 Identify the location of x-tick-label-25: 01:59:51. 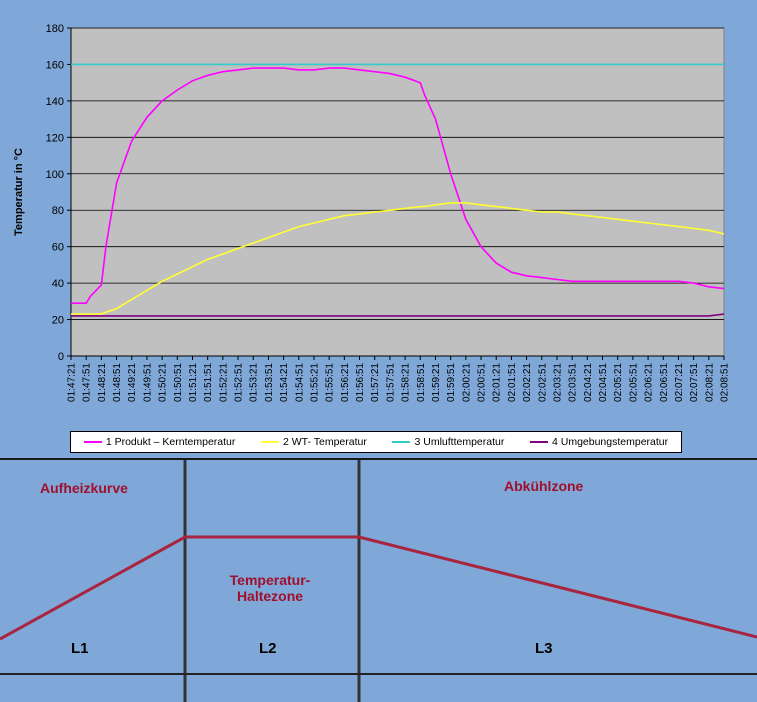
(451, 382).